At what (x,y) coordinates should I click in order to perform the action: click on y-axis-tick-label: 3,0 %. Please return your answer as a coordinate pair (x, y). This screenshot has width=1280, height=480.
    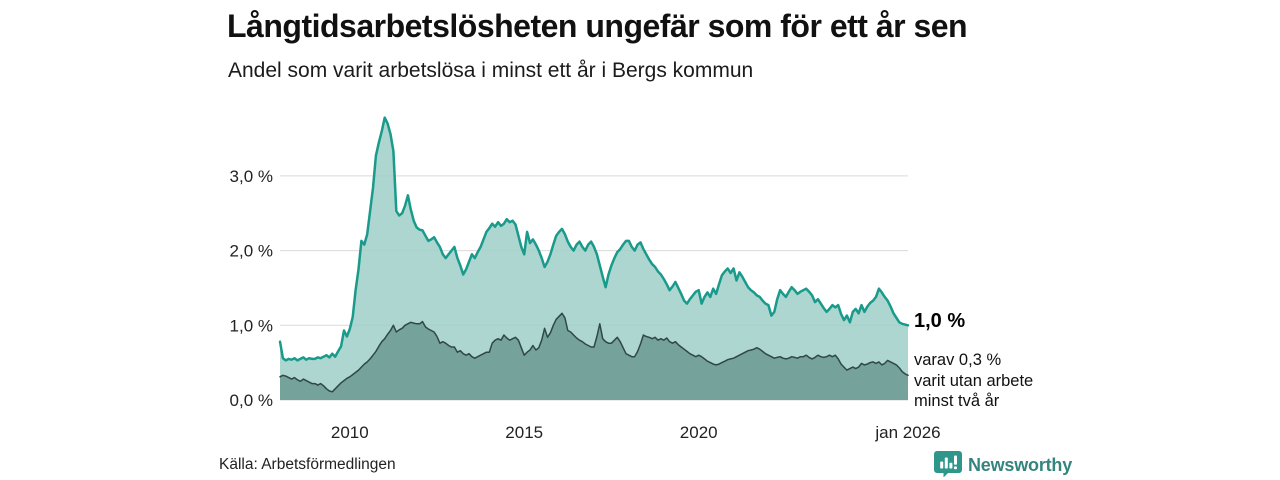
    Looking at the image, I should click on (251, 176).